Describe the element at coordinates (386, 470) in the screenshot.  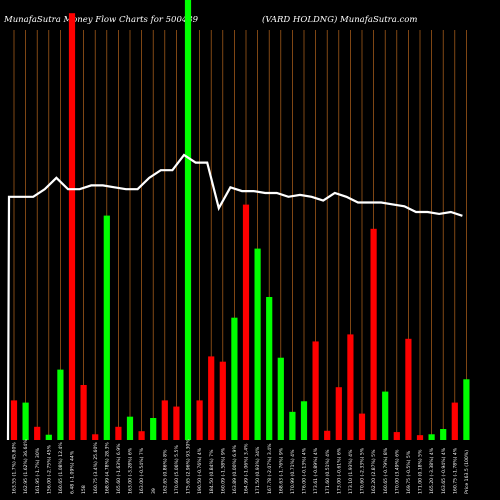
I see `bar-label: 160.65 (-0.79%) 8%` at that location.